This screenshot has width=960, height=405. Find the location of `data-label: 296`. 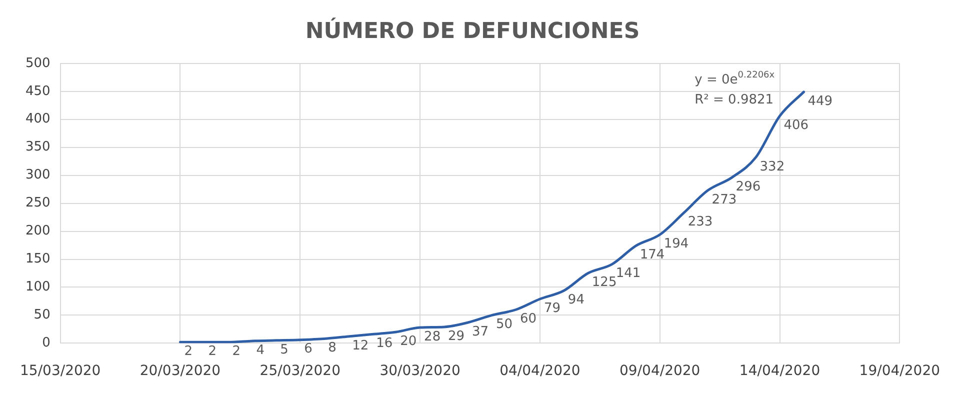

data-label: 296 is located at coordinates (748, 186).